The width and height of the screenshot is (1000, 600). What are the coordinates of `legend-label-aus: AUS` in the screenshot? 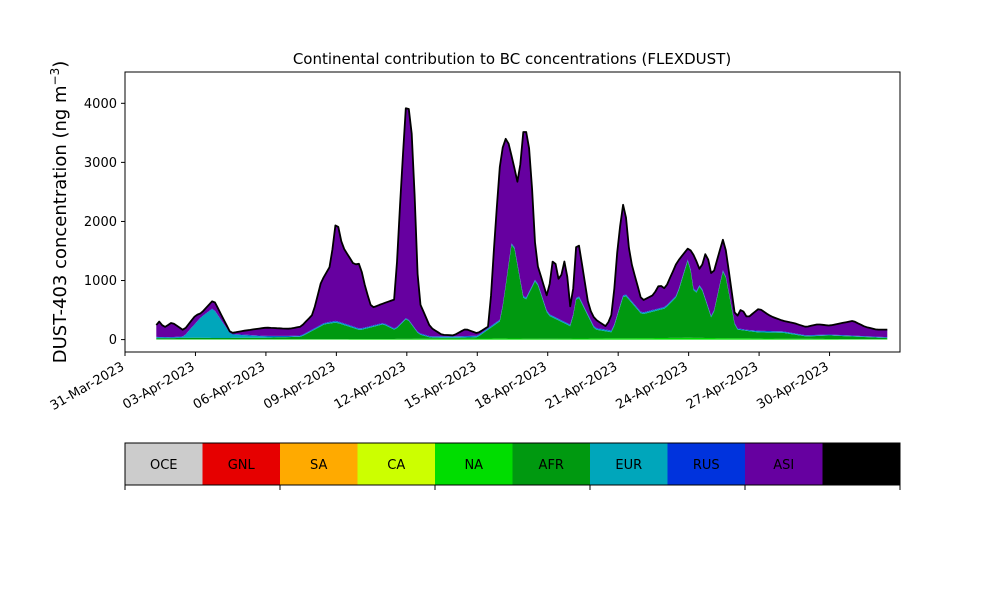 It's located at (861, 465).